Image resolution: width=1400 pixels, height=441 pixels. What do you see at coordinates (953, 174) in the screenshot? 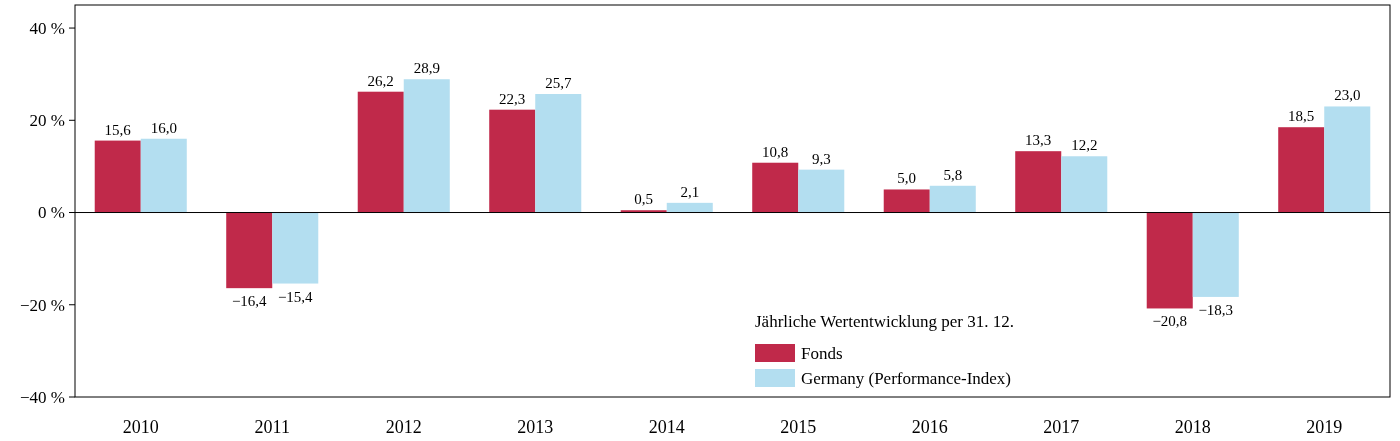
I see `data-label: 5,8` at bounding box center [953, 174].